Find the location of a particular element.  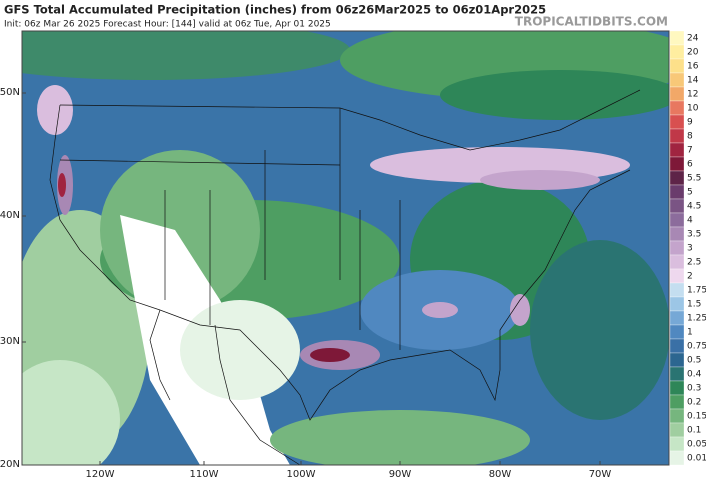

colorbar-label: 14 is located at coordinates (693, 81).